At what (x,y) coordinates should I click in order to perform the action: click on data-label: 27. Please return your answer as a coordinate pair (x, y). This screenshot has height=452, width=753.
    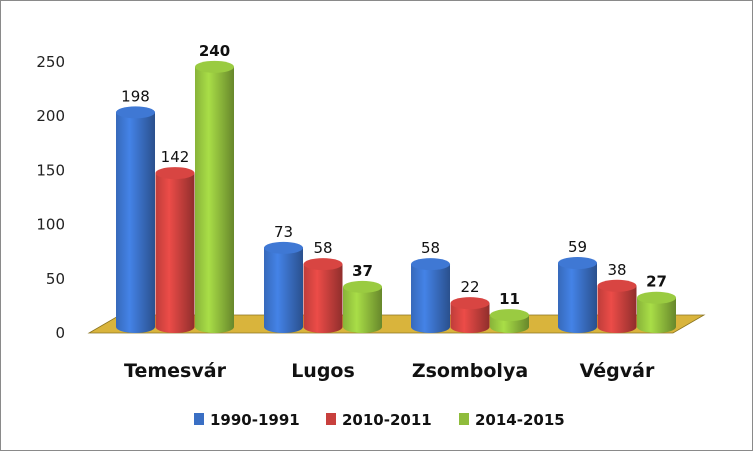
    Looking at the image, I should click on (656, 282).